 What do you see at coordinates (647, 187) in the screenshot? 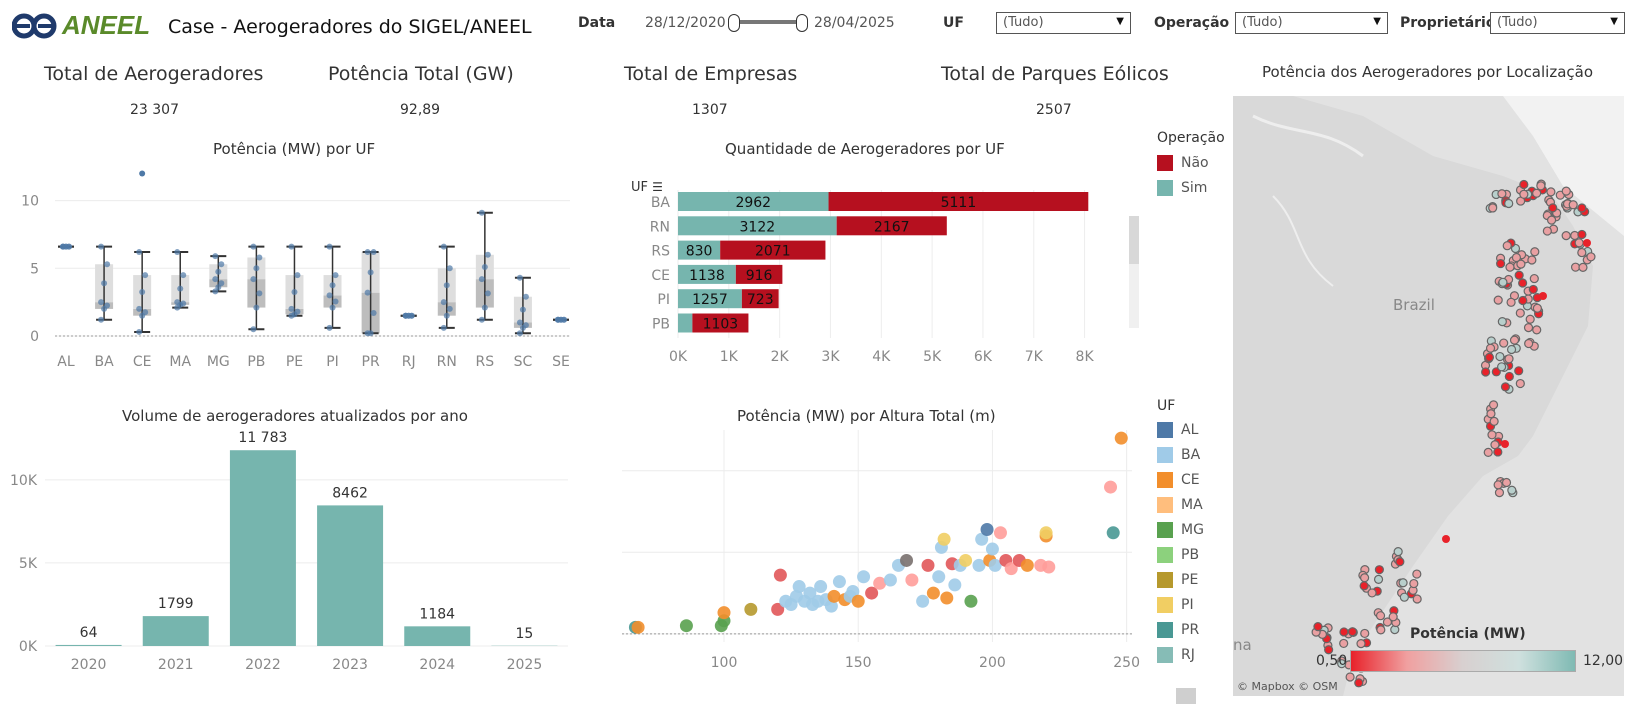
I see `hbar-axis-label: UF ☰` at bounding box center [647, 187].